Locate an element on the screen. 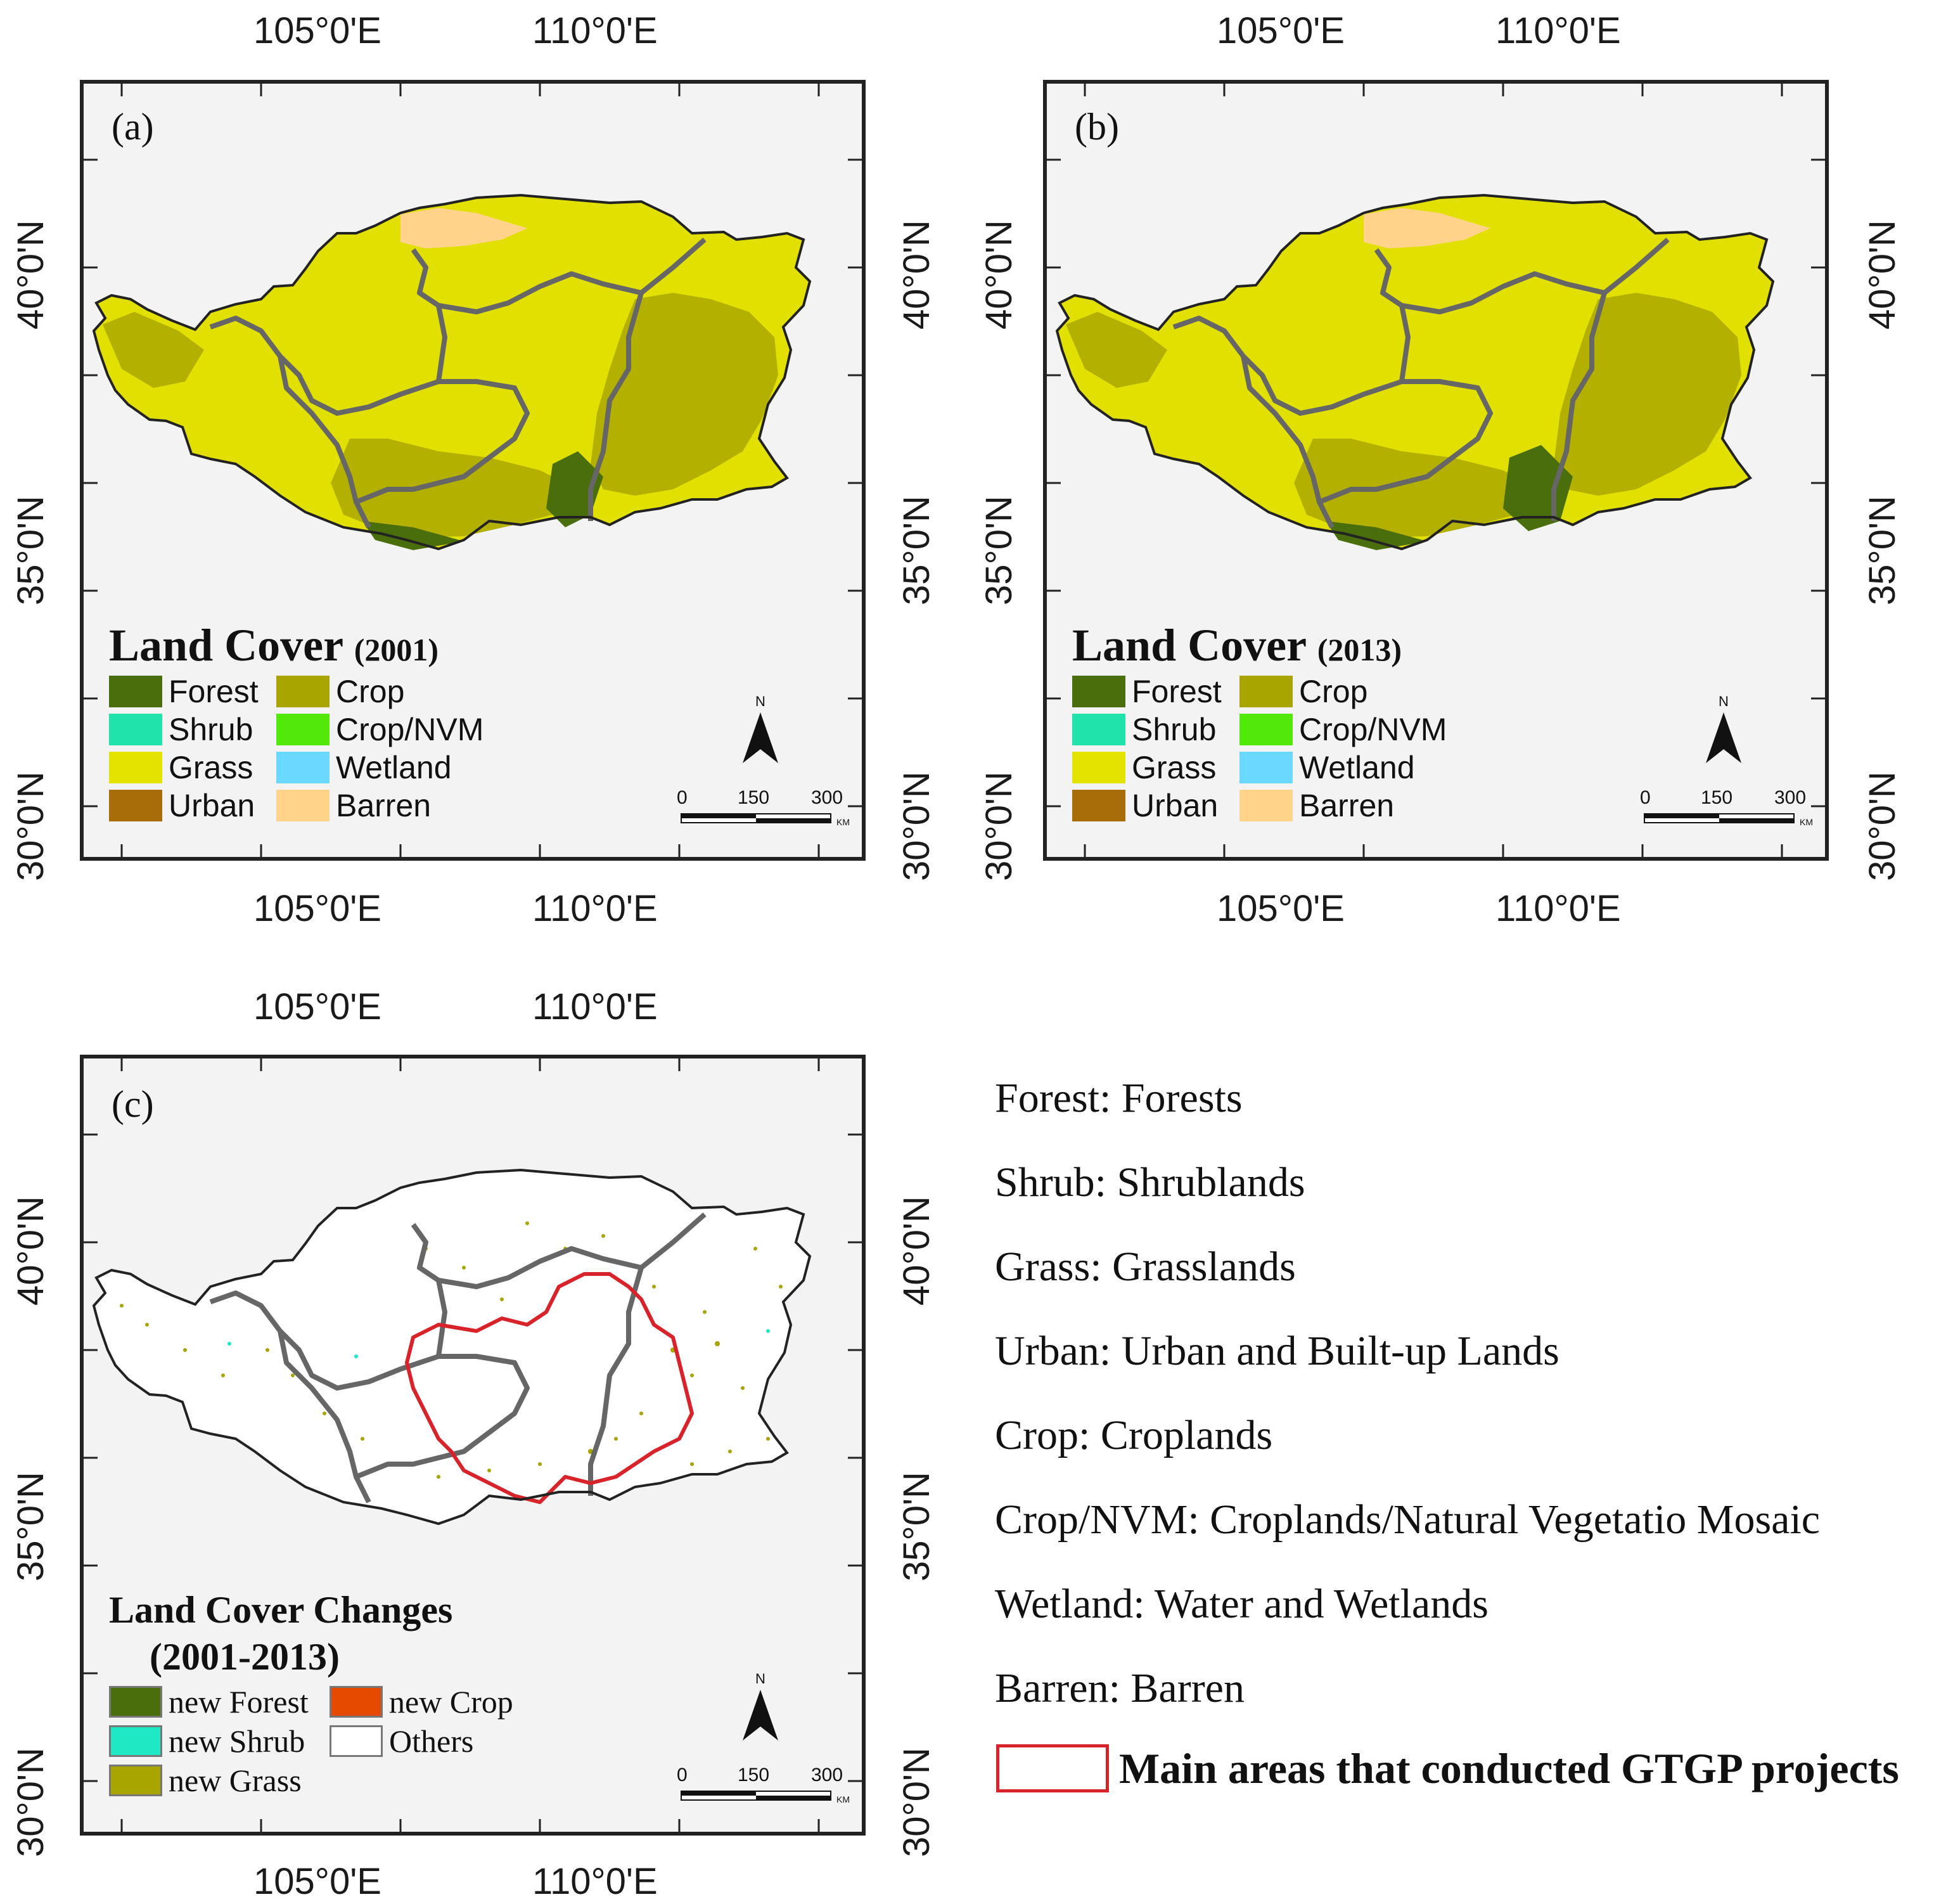 The height and width of the screenshot is (1904, 1953). legend-urban-b: Urban is located at coordinates (1145, 805).